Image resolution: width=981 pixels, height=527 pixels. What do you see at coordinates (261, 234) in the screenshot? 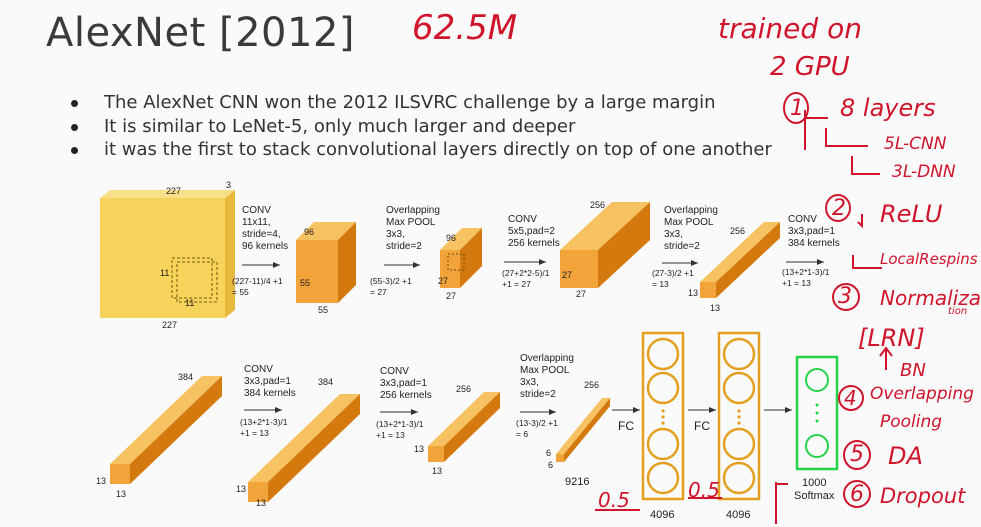
I see `svg-text: stride=4,` at bounding box center [261, 234].